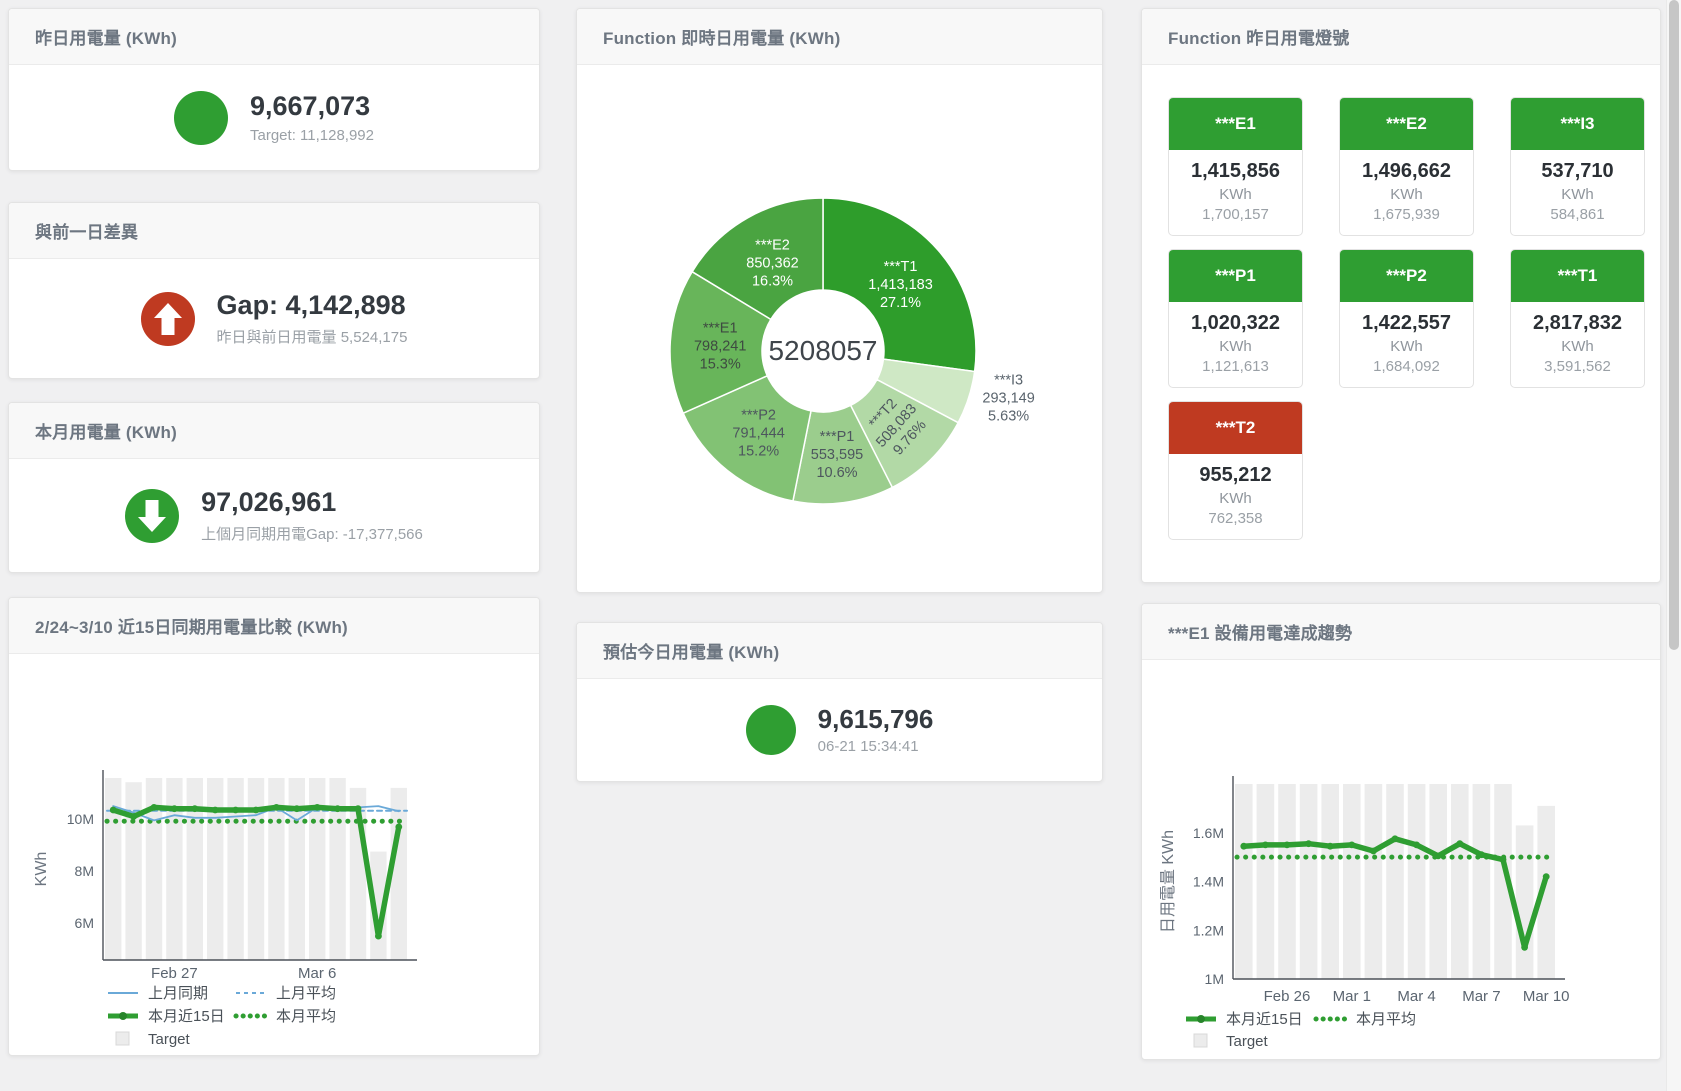  What do you see at coordinates (84, 871) in the screenshot?
I see `svg-text: 8M` at bounding box center [84, 871].